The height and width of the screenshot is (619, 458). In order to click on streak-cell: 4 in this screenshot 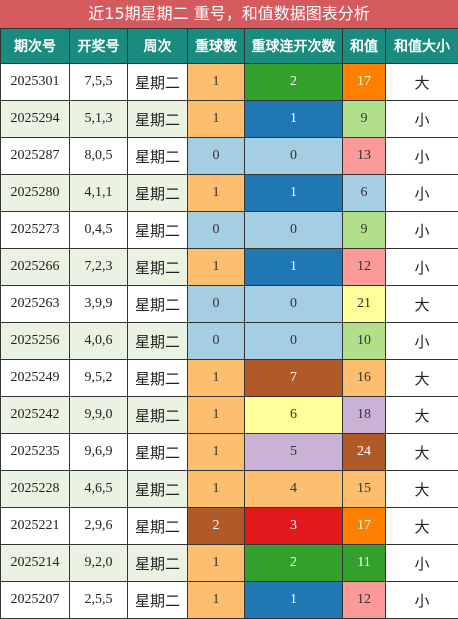, I will do `click(294, 489)`.